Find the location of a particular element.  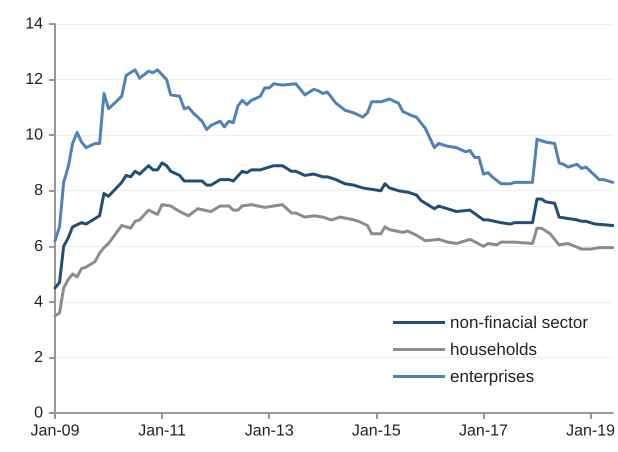

y-tick-label: 6 is located at coordinates (39, 246).